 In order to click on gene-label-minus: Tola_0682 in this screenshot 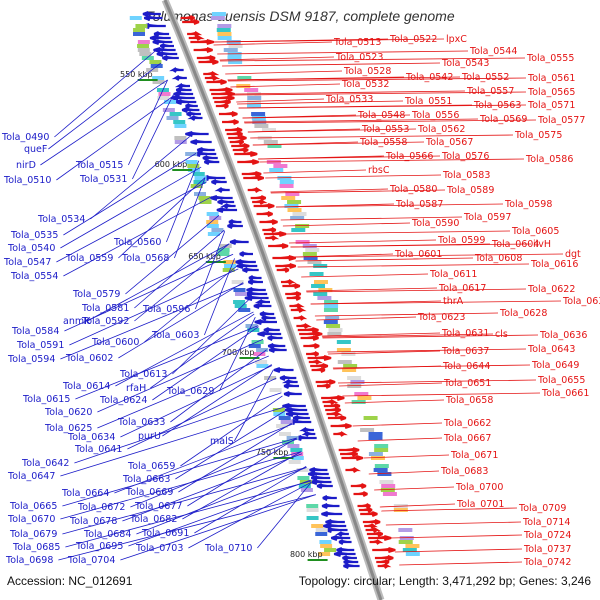, I will do `click(153, 519)`.